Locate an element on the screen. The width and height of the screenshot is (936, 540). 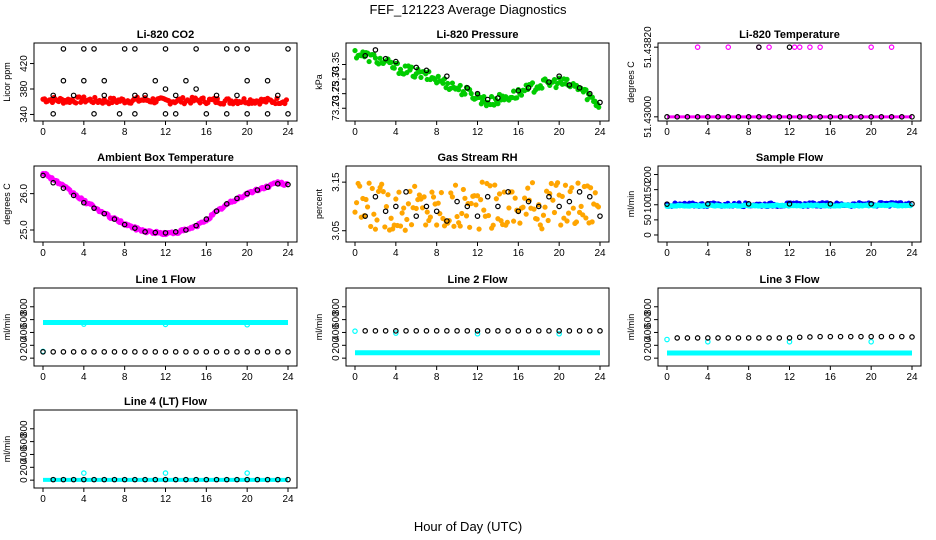
x-tick-label: 24 is located at coordinates (912, 253).